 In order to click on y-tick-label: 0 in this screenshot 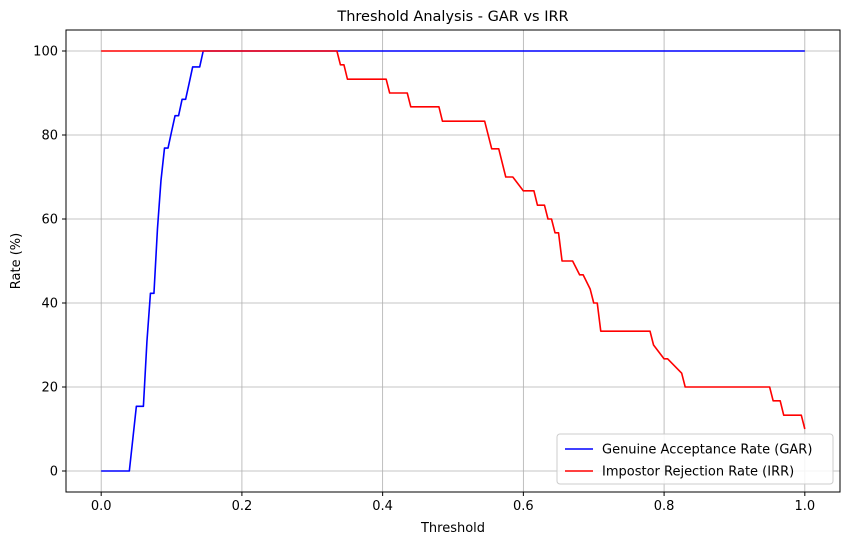, I will do `click(54, 472)`.